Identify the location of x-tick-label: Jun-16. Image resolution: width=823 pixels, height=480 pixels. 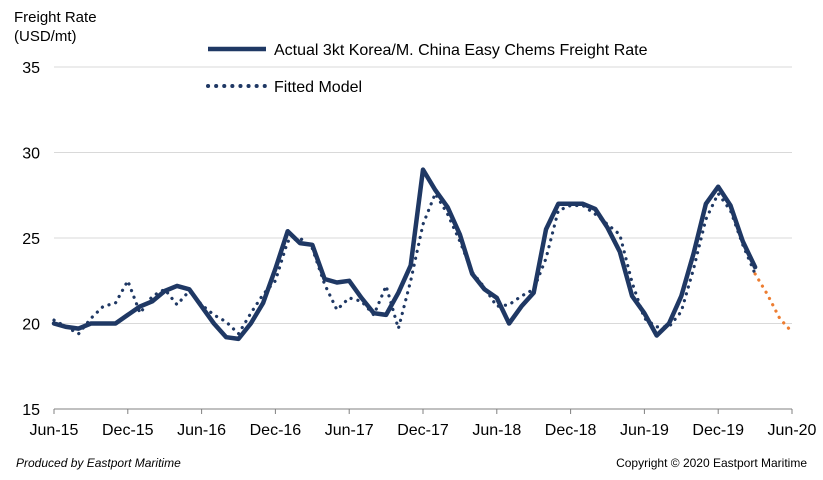
(201, 430).